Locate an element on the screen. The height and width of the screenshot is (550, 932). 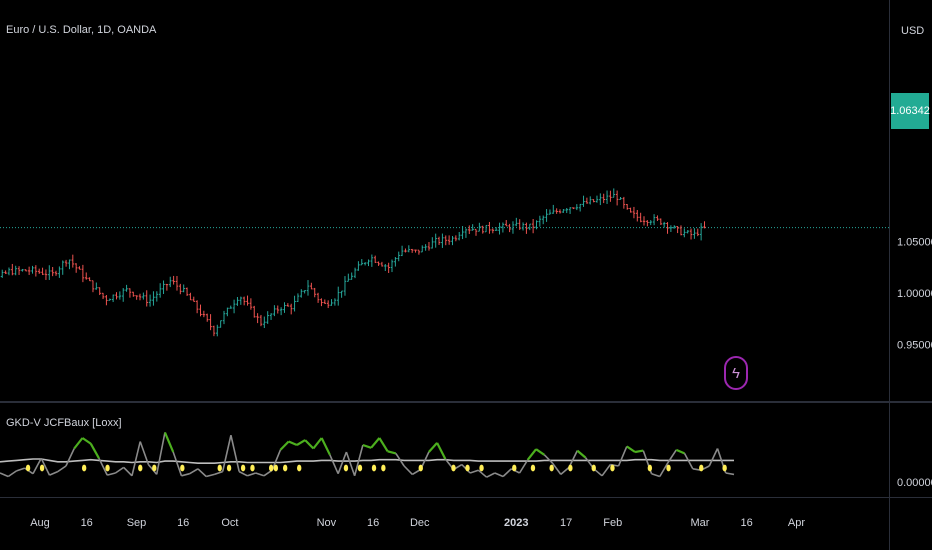
y-tick-label: 1.05000 is located at coordinates (914, 243).